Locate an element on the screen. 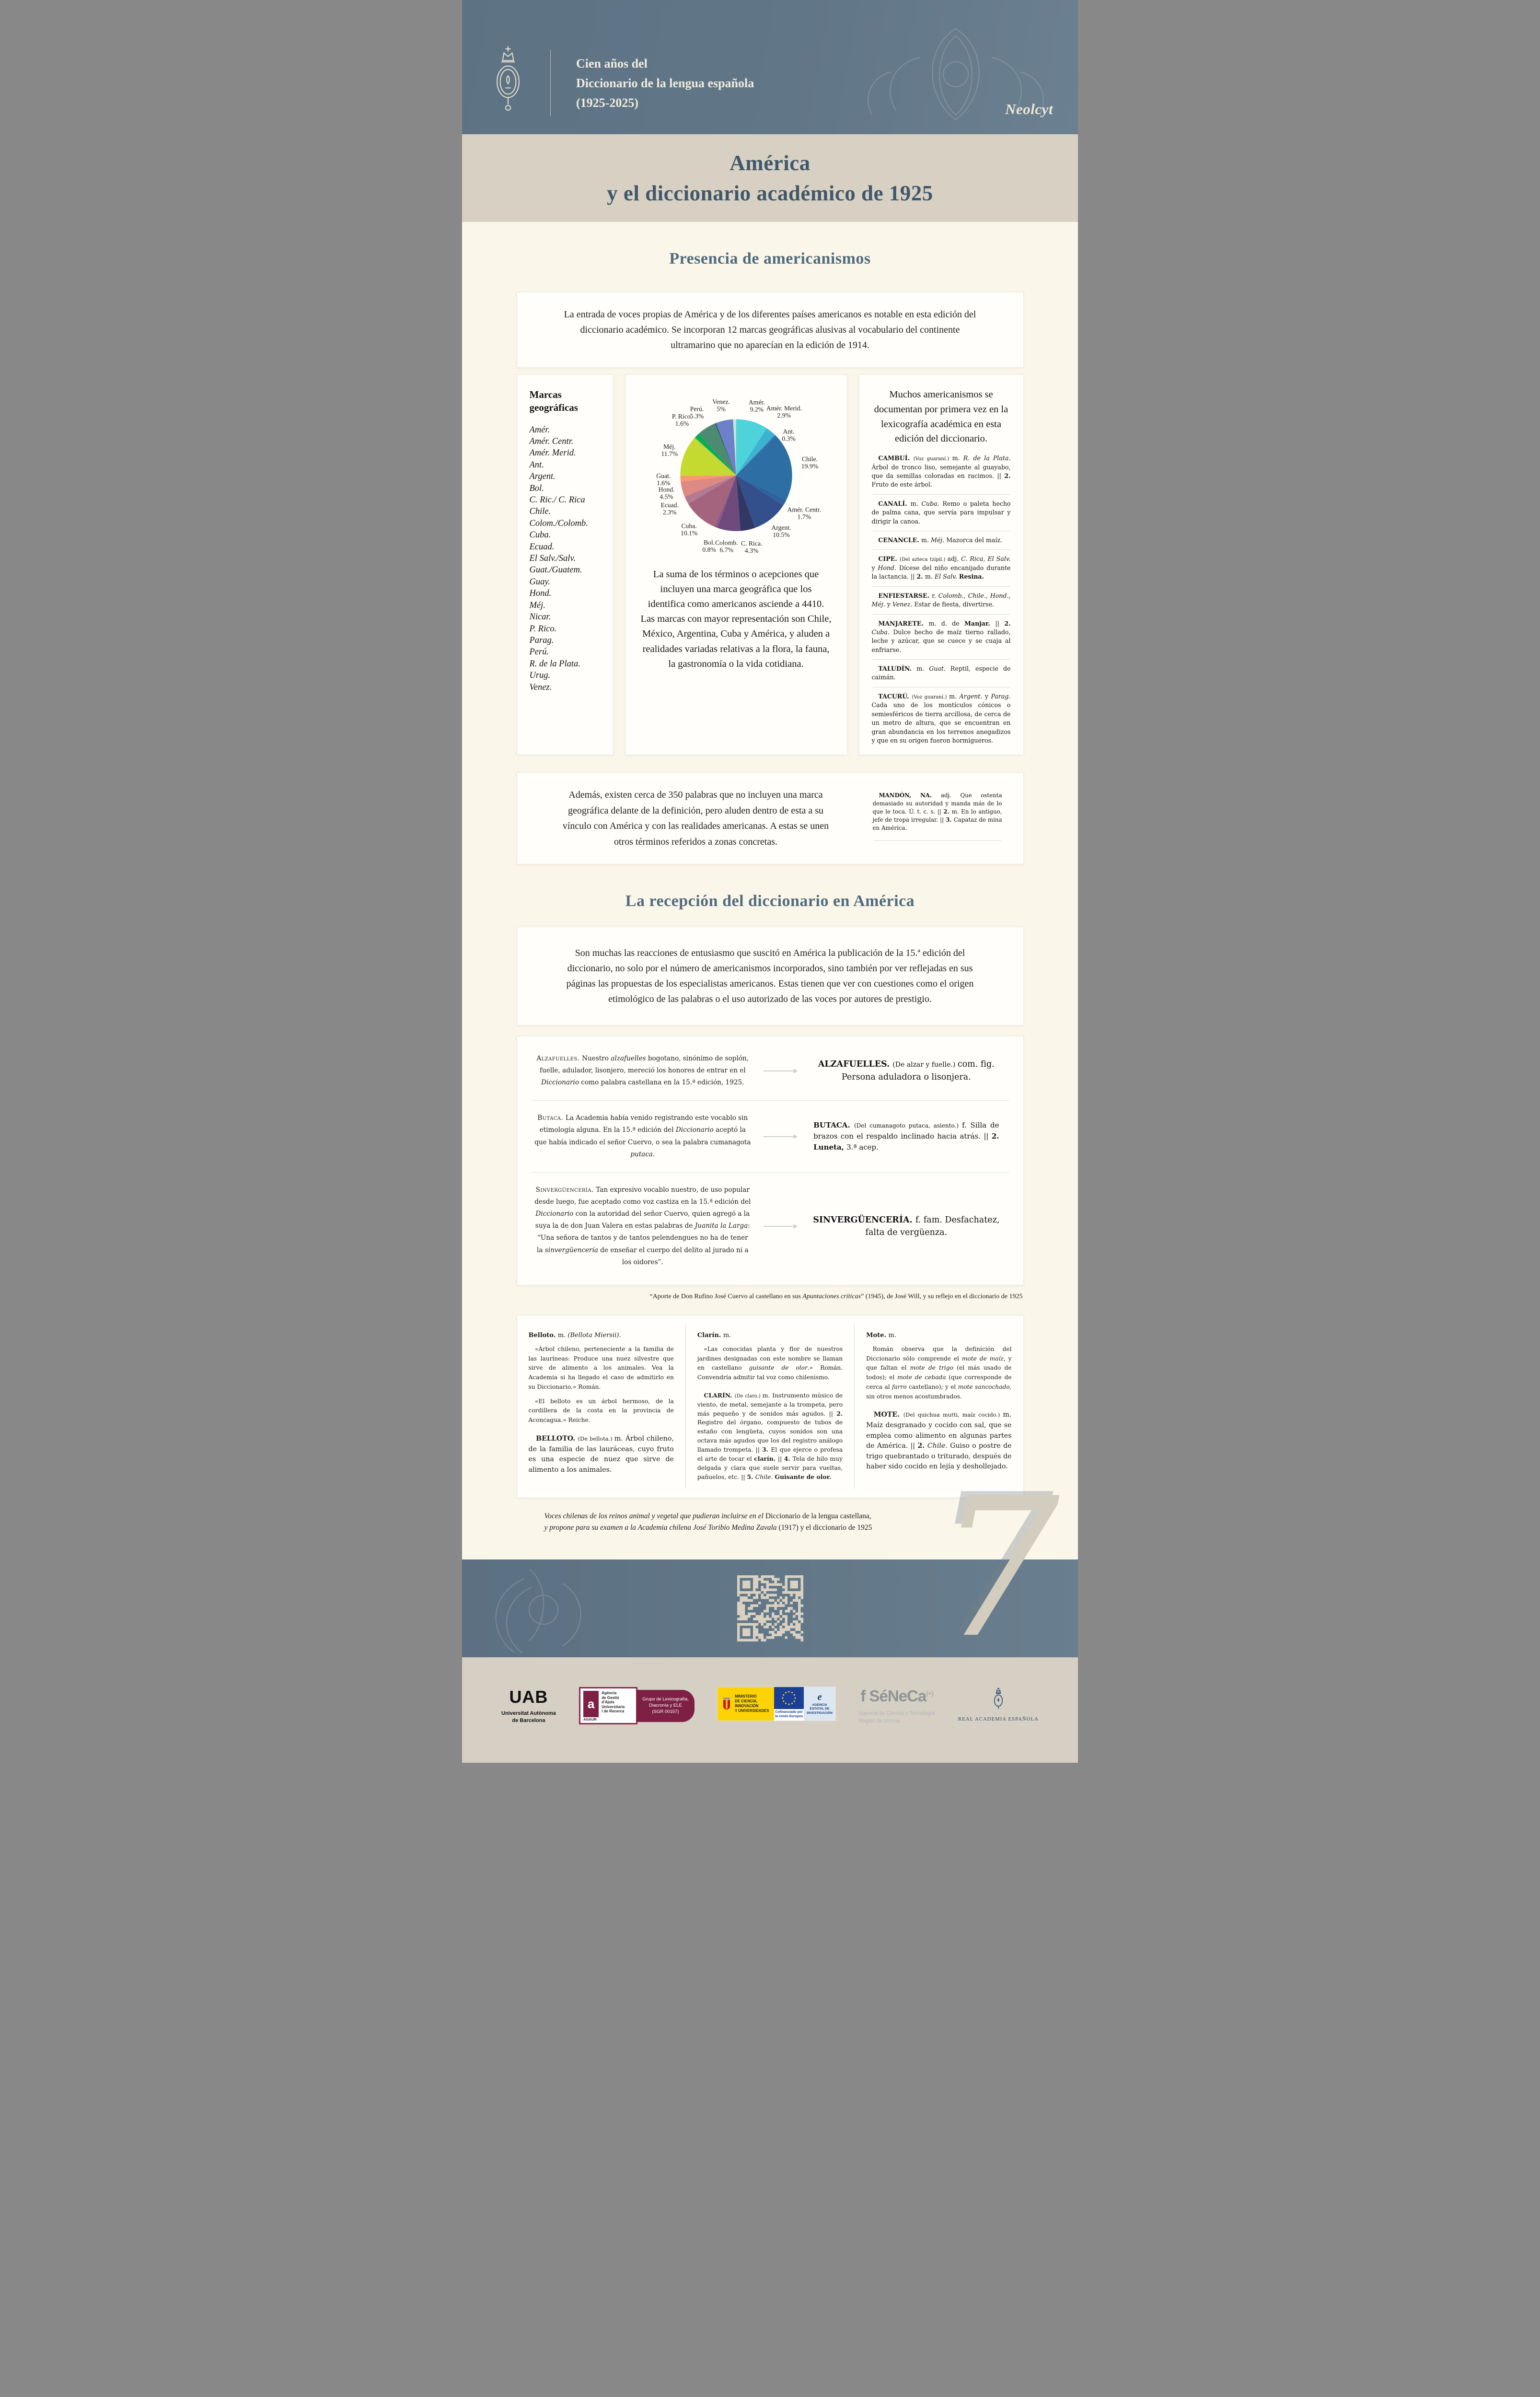  pie-label: Amér. Centr. 1.7% is located at coordinates (804, 513).